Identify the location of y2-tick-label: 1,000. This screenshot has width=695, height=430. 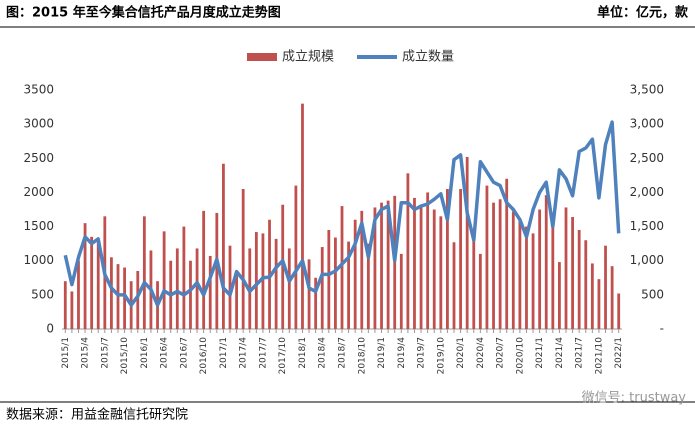
(647, 260).